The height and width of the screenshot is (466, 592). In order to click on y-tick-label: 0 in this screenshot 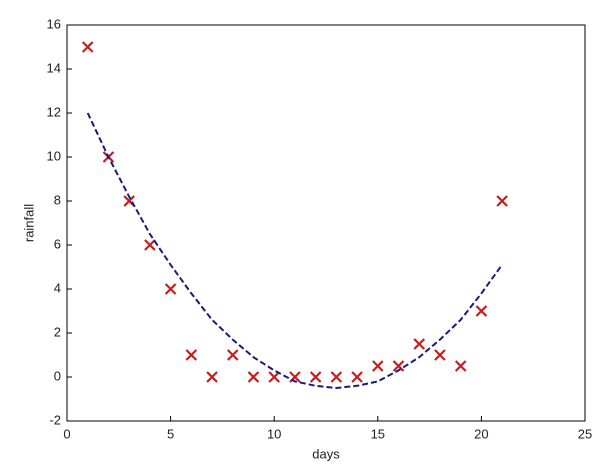, I will do `click(57, 375)`.